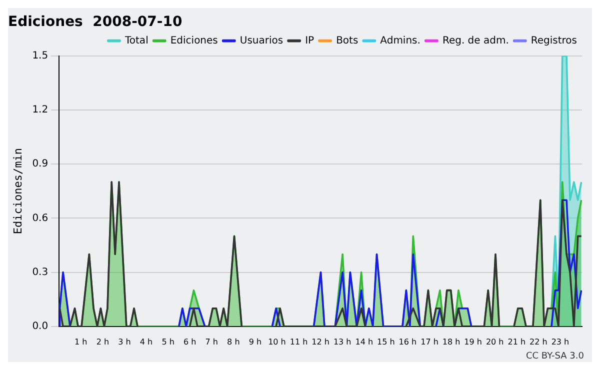 Image resolution: width=600 pixels, height=370 pixels. What do you see at coordinates (539, 341) in the screenshot?
I see `x-tick-label: 22 h` at bounding box center [539, 341].